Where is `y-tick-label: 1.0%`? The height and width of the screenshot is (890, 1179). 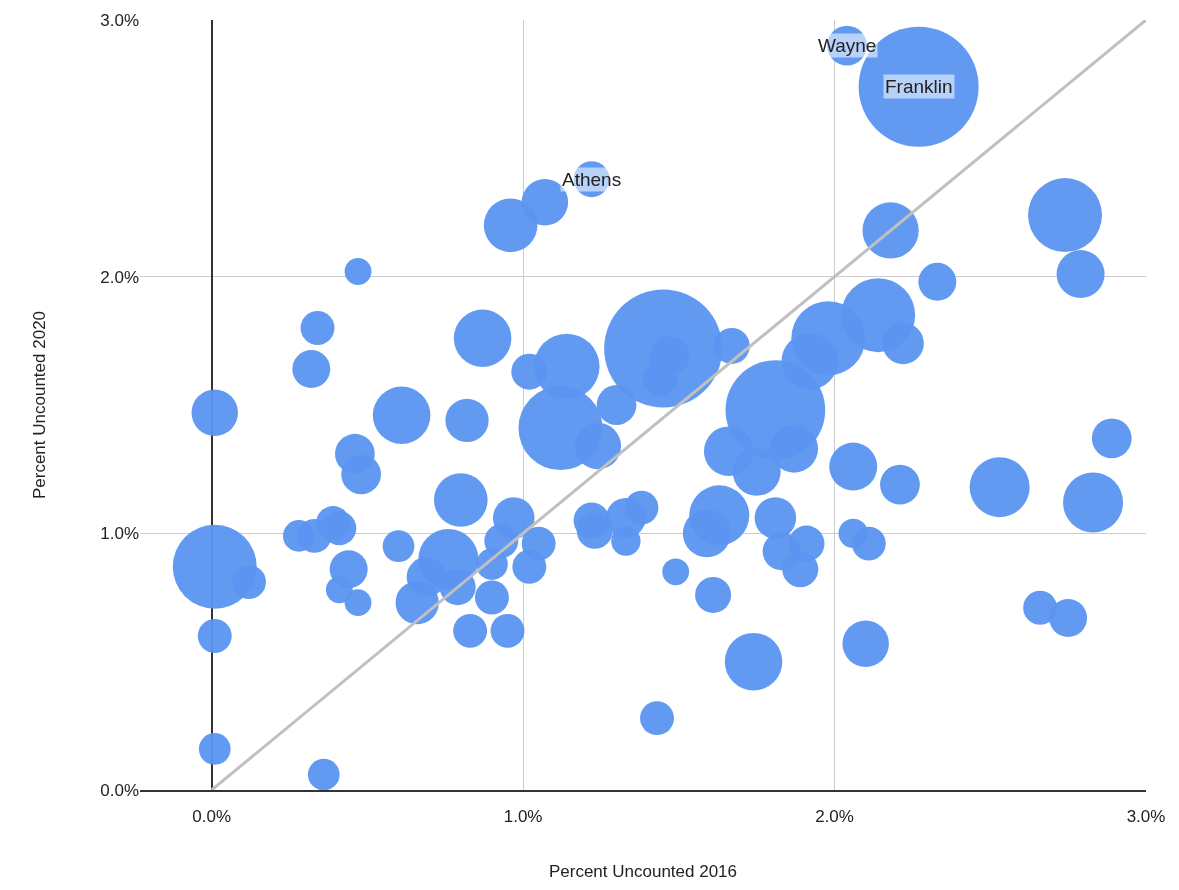 y-tick-label: 1.0% is located at coordinates (119, 534).